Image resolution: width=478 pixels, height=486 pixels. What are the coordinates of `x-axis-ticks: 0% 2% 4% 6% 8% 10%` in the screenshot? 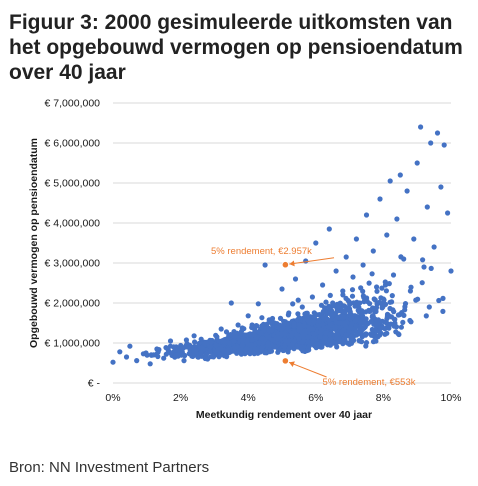 It's located at (283, 398).